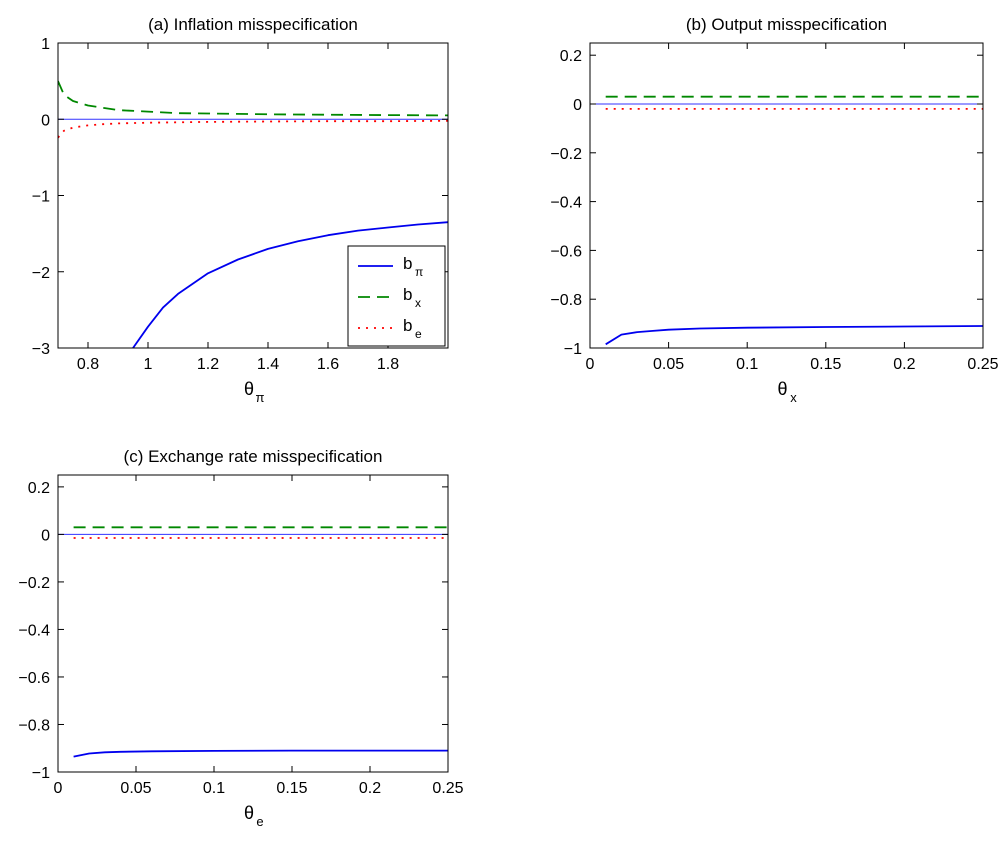 The width and height of the screenshot is (1007, 844). I want to click on panel-b-title: (b) Output misspecification, so click(786, 24).